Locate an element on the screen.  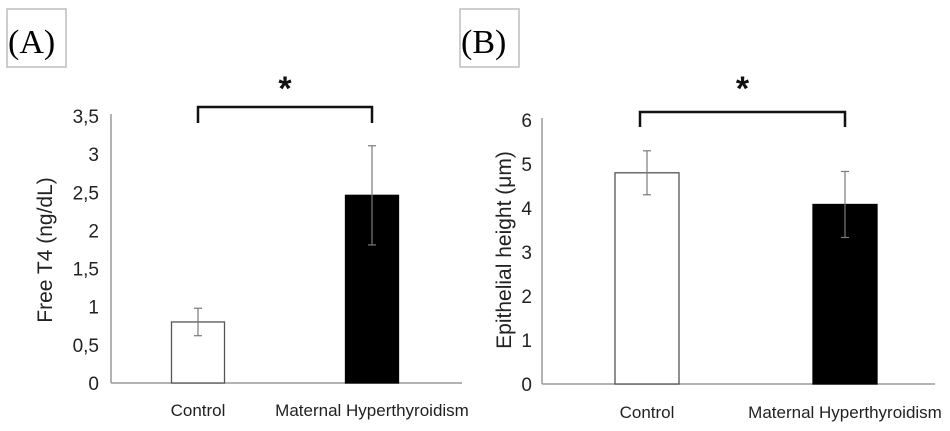
y-tick-label: 1,5 is located at coordinates (86, 270).